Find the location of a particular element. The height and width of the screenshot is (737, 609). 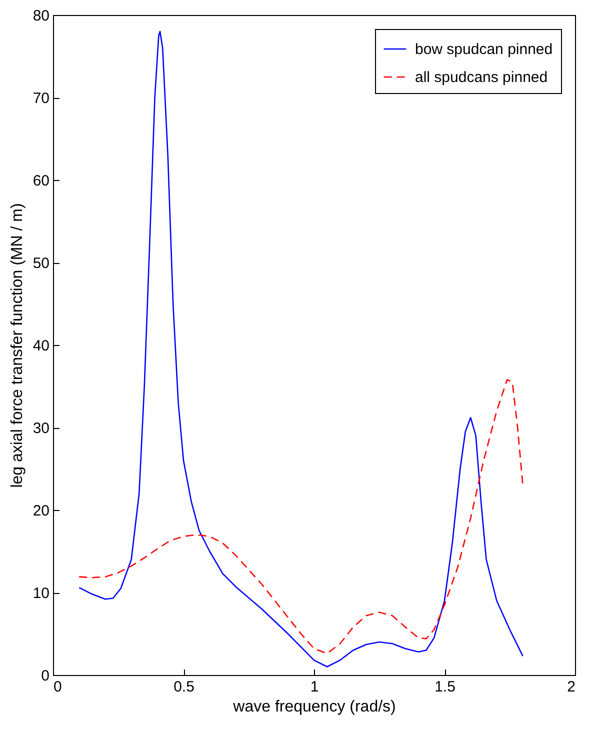

x-tick-label: 0.5 is located at coordinates (184, 687).